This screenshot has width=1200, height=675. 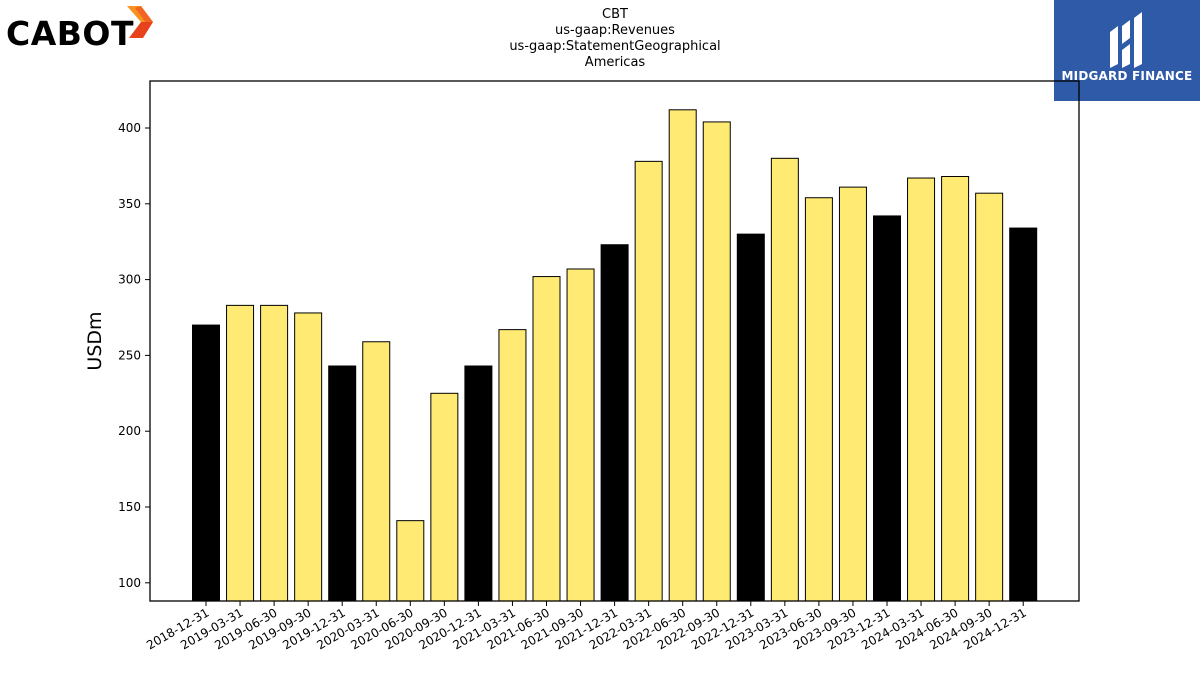 I want to click on y-tick-label: 400, so click(x=129, y=128).